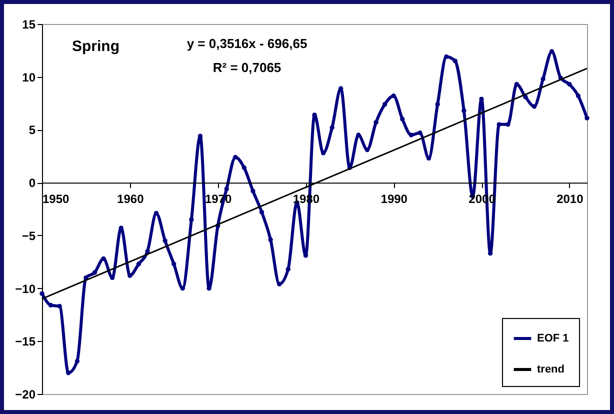  I want to click on text: Spring, so click(96, 46).